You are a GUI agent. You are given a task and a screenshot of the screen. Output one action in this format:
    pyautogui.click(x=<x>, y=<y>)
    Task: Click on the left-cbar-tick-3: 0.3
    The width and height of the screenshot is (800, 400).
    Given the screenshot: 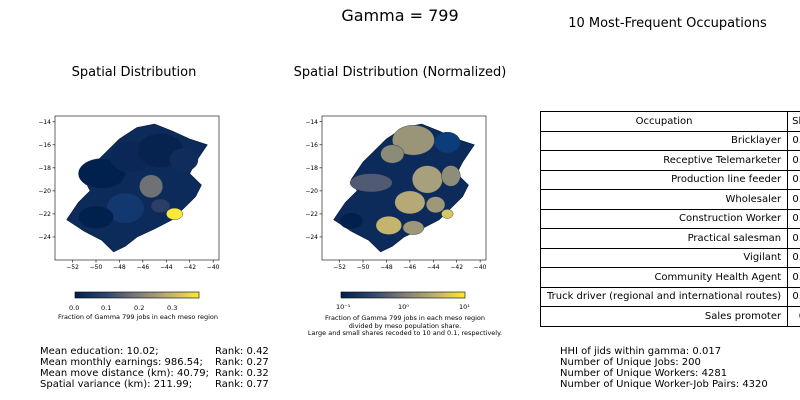 What is the action you would take?
    pyautogui.click(x=172, y=308)
    